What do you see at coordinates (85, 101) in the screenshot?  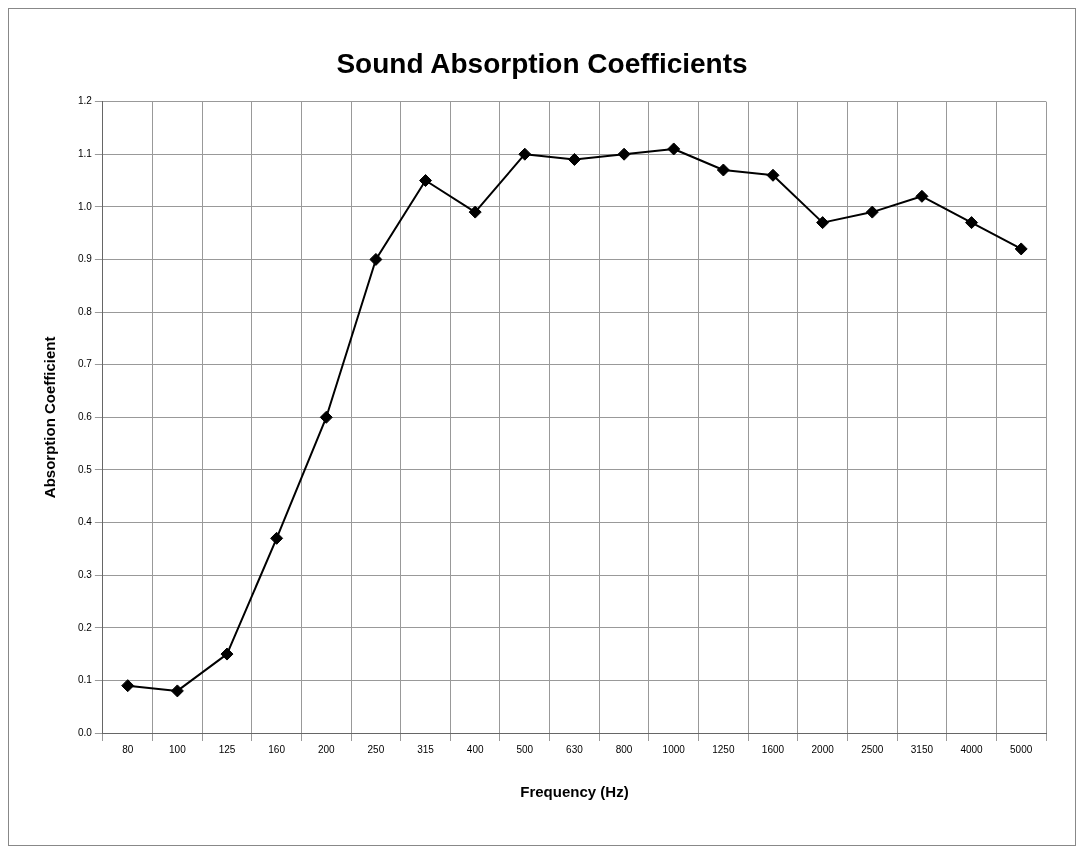 I see `y-tick-label: 1.2` at bounding box center [85, 101].